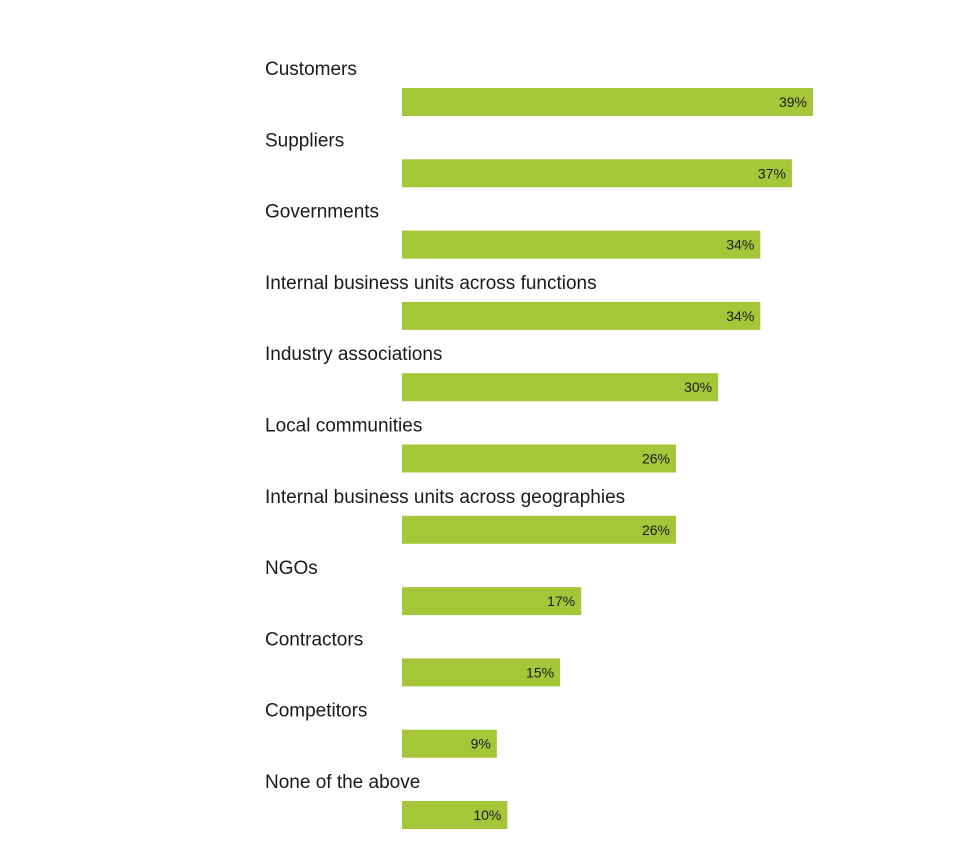 Image resolution: width=960 pixels, height=849 pixels. I want to click on bar-row-industry-associations: Industry associations 30%, so click(492, 373).